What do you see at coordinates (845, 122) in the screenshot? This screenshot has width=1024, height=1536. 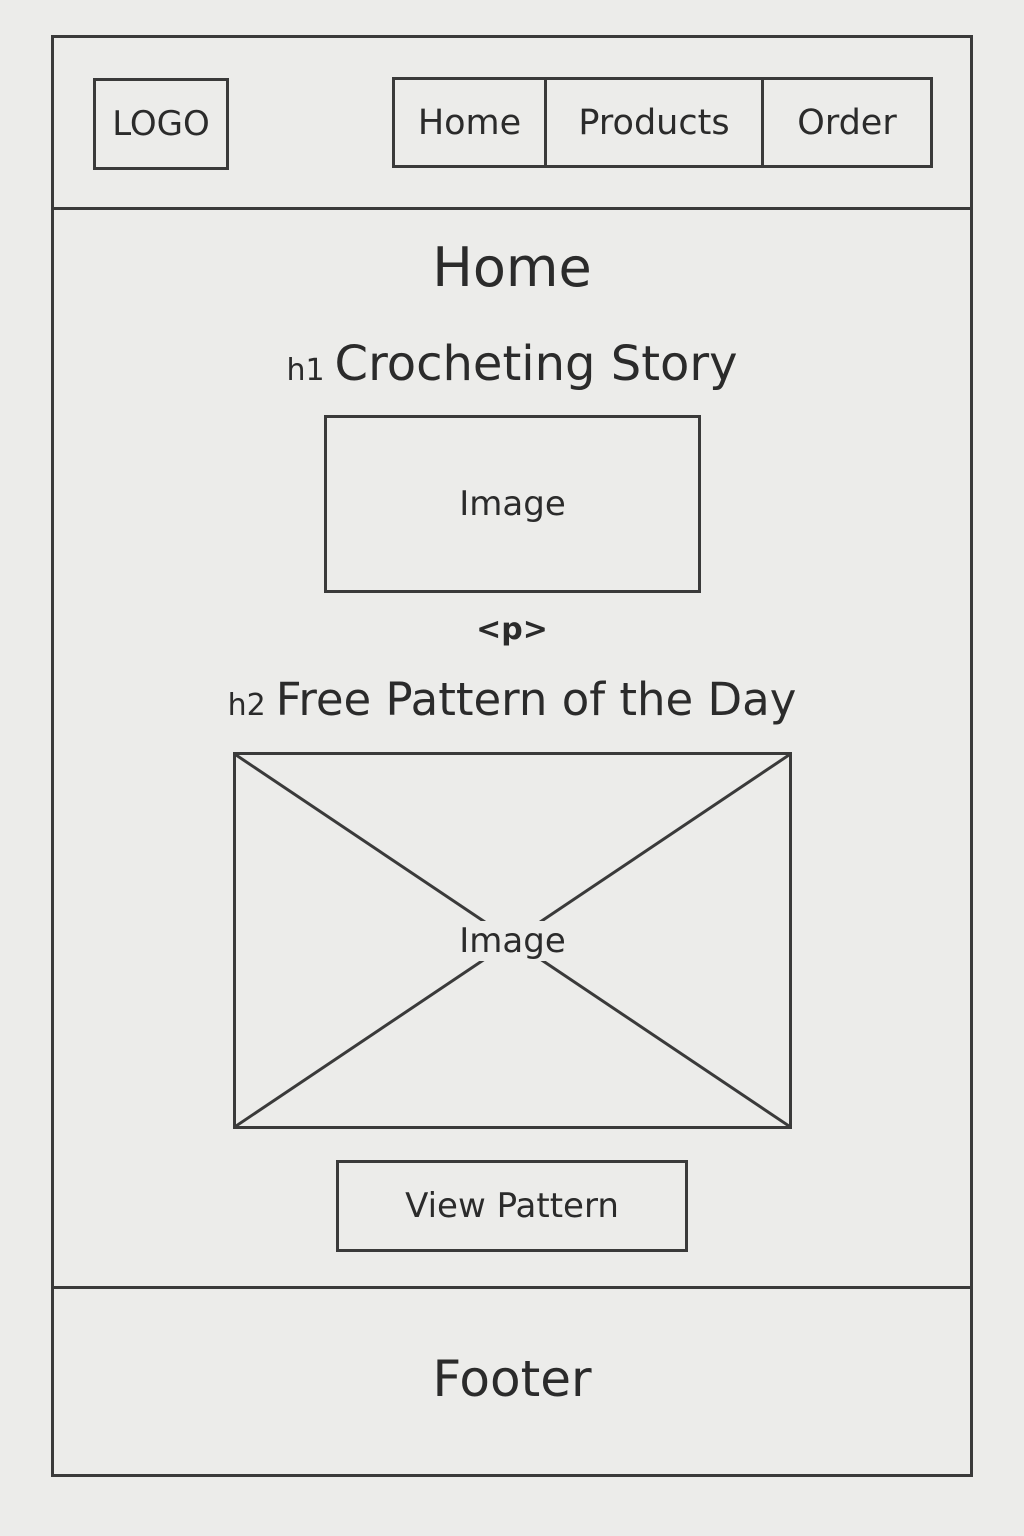 I see `nav-order-link: Order` at bounding box center [845, 122].